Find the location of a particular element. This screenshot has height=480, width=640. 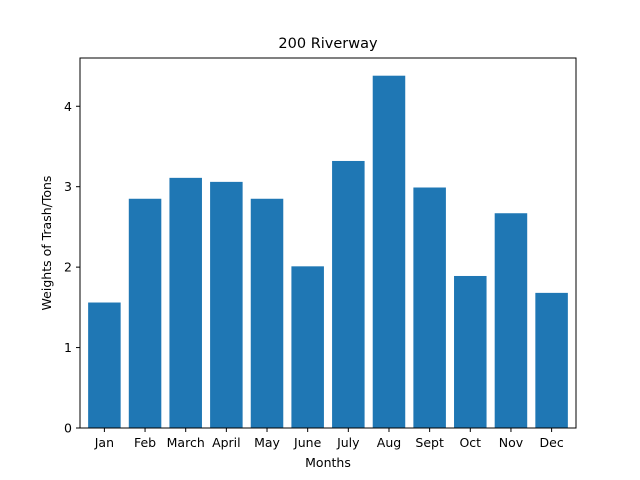

x-tick-label: Feb is located at coordinates (145, 442).